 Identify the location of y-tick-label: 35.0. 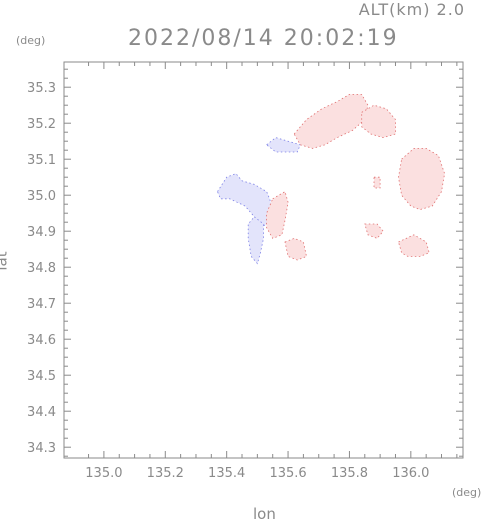
(41, 196).